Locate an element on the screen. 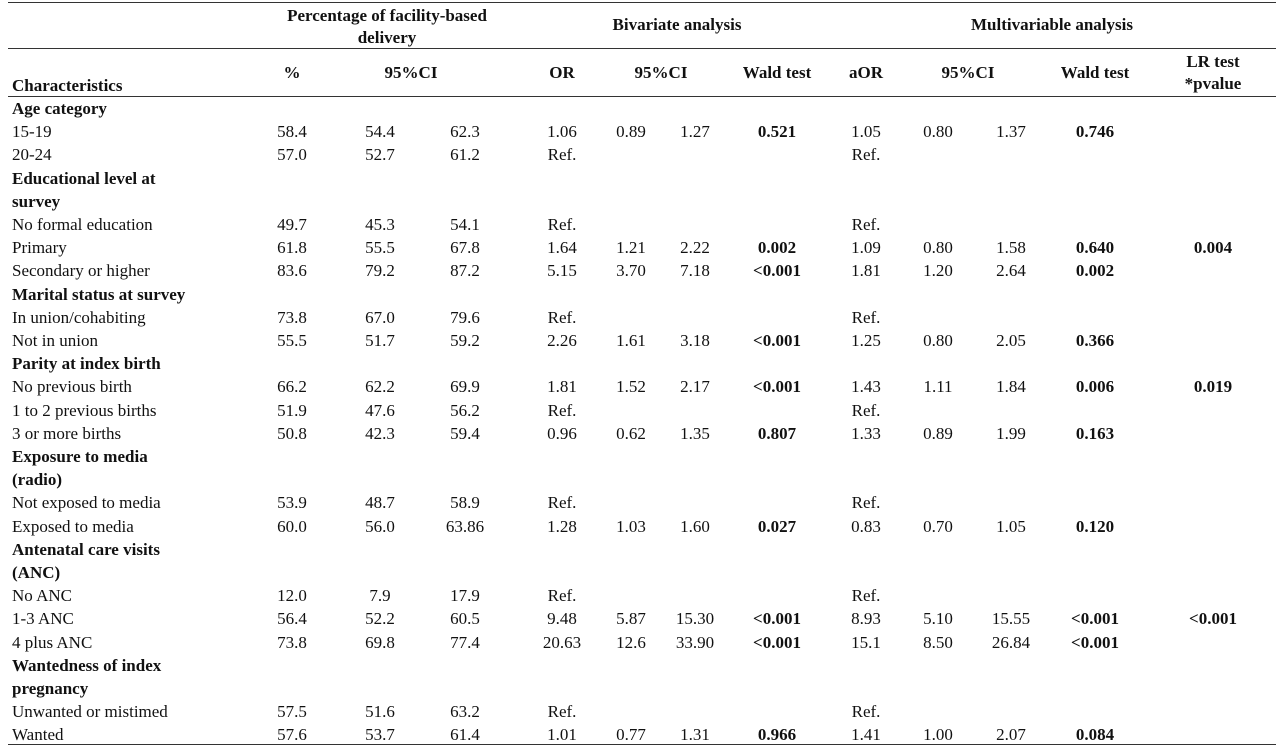 The image size is (1280, 748). cell-or-ci-upper: 1.35 is located at coordinates (695, 433).